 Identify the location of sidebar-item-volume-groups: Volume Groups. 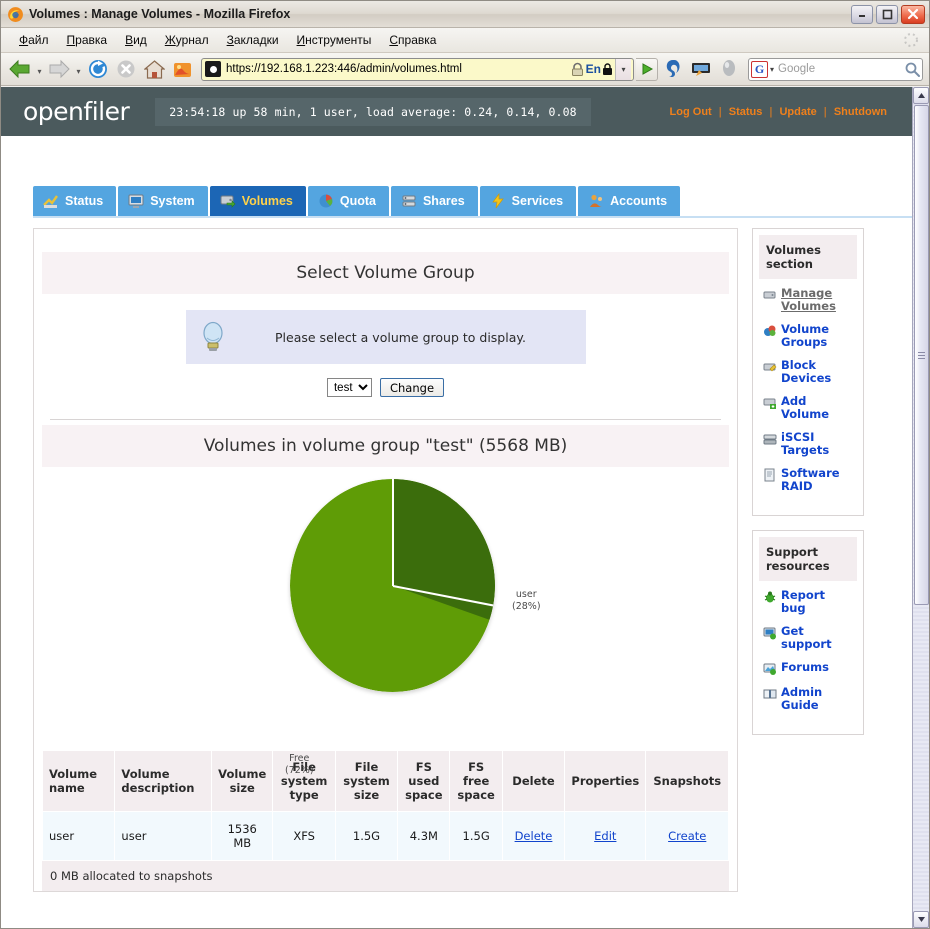
(808, 336).